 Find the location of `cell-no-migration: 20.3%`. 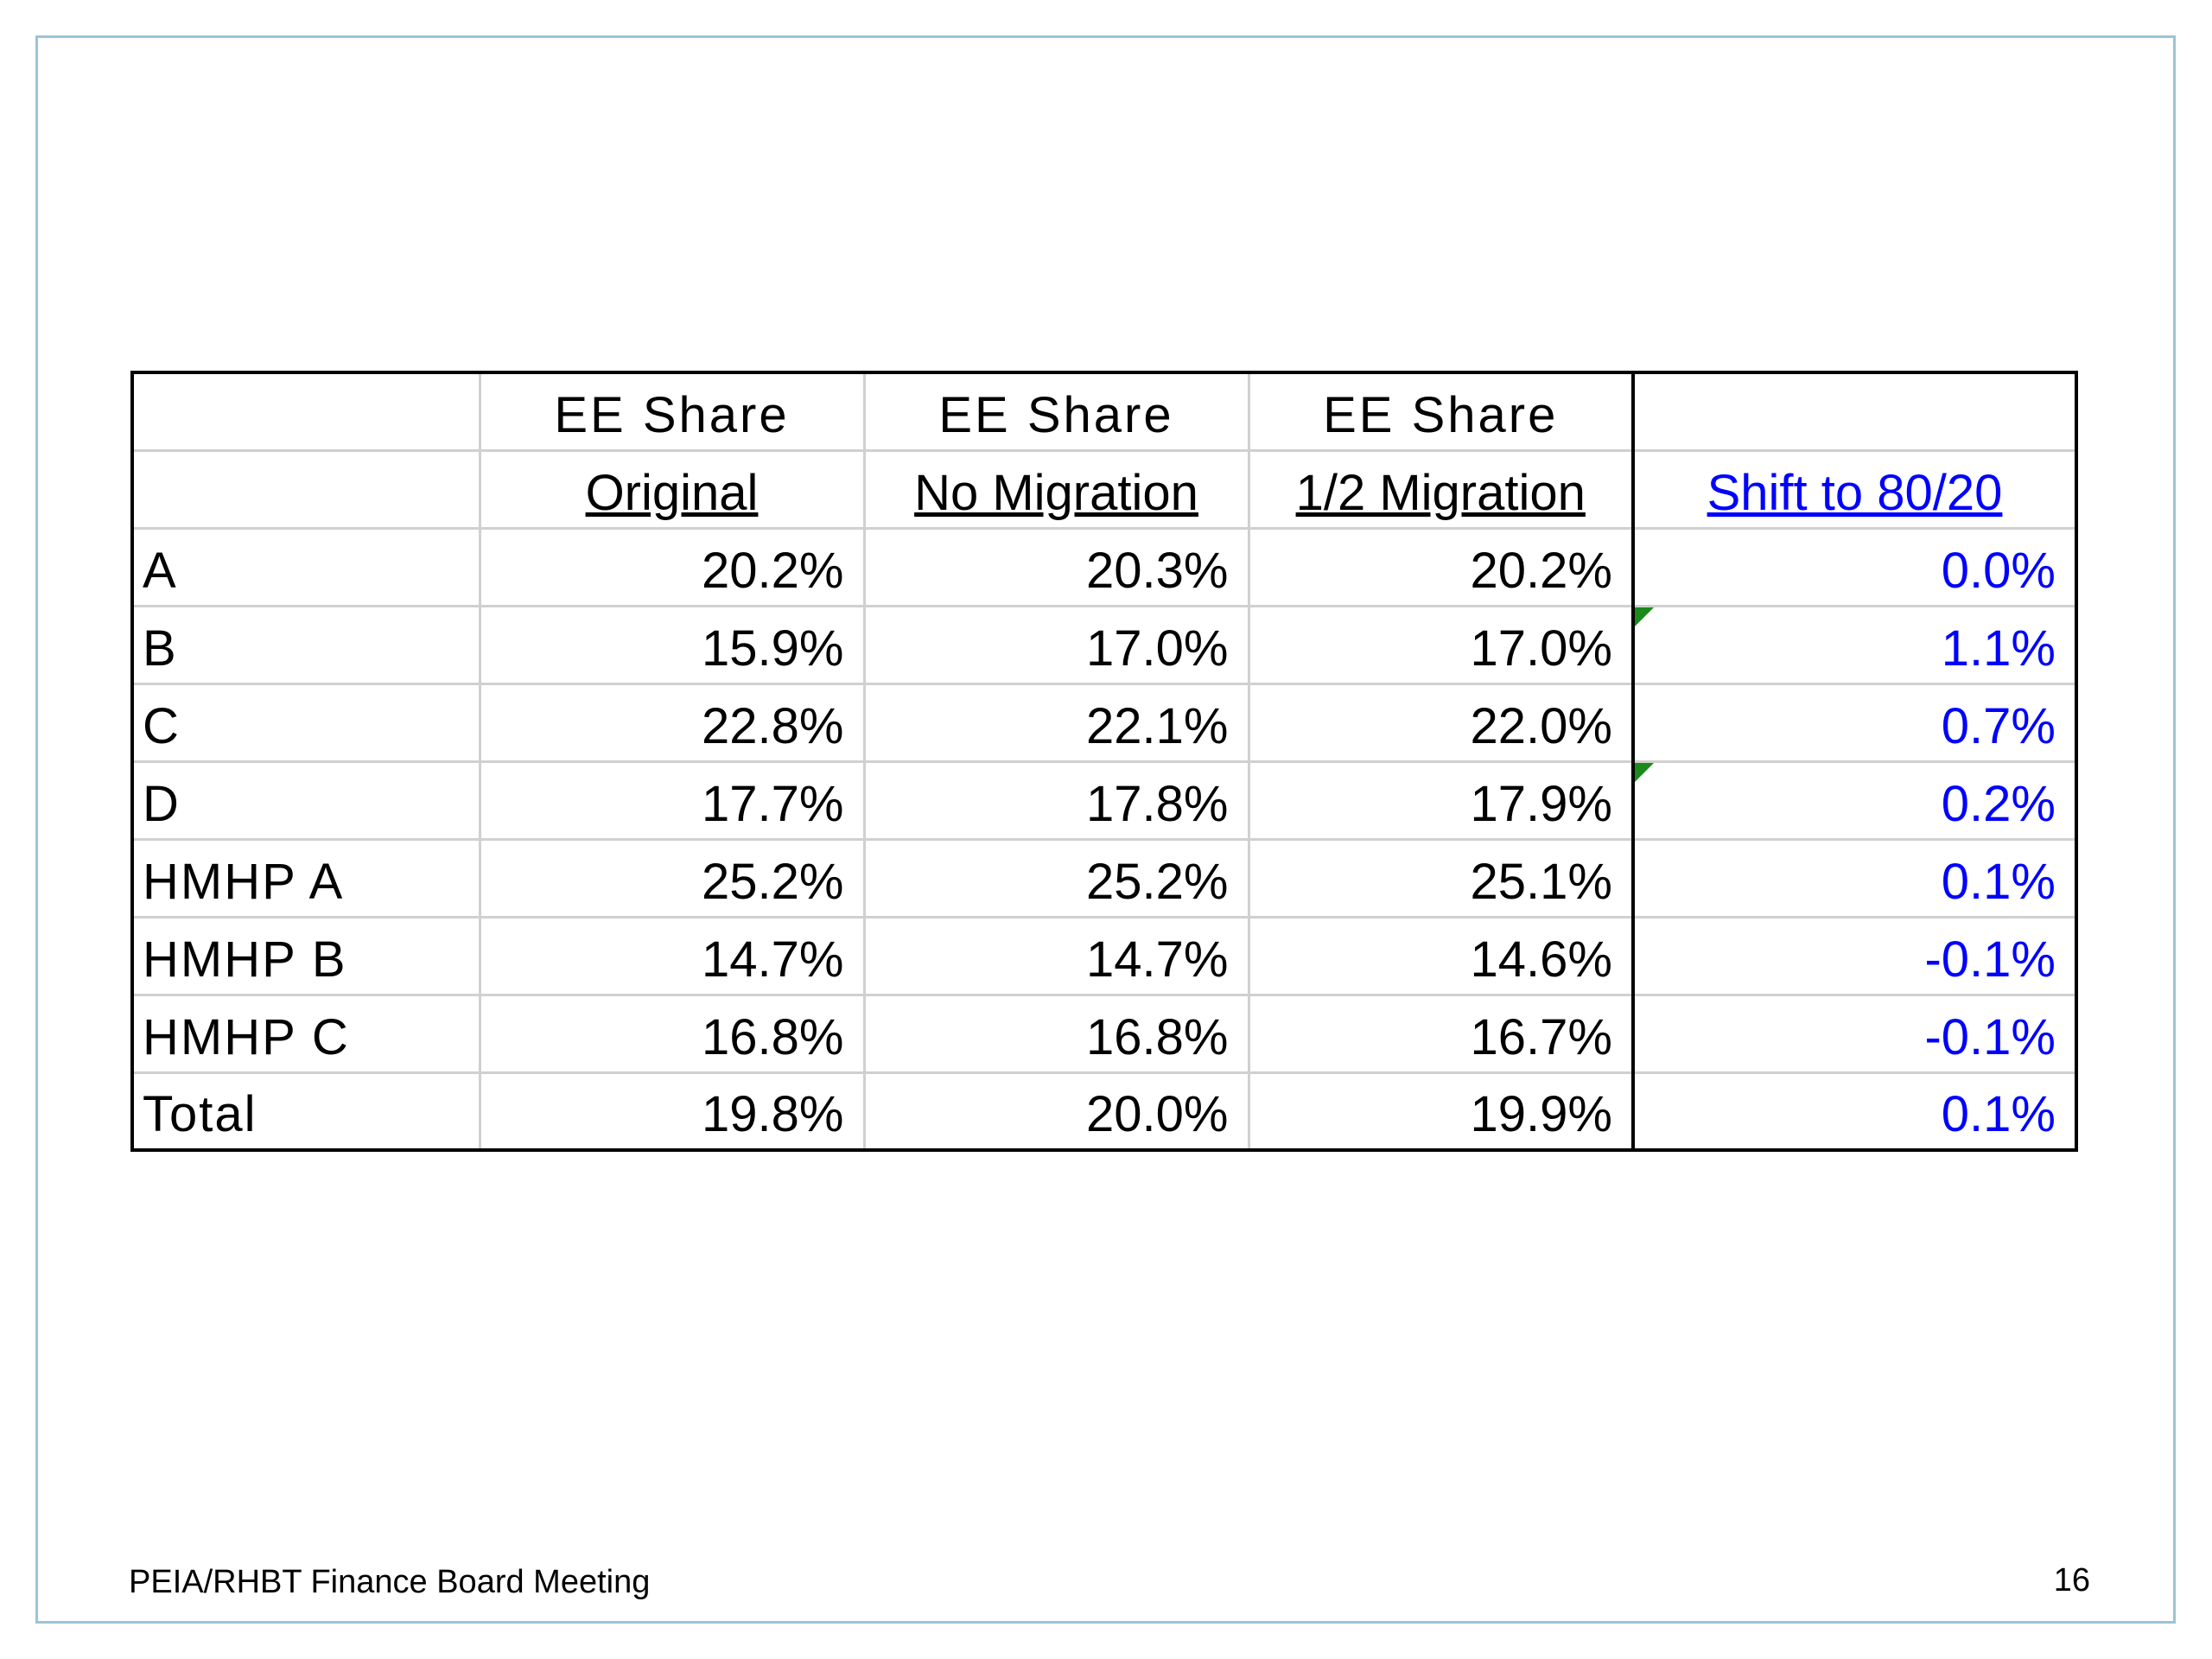

cell-no-migration: 20.3% is located at coordinates (1056, 566).